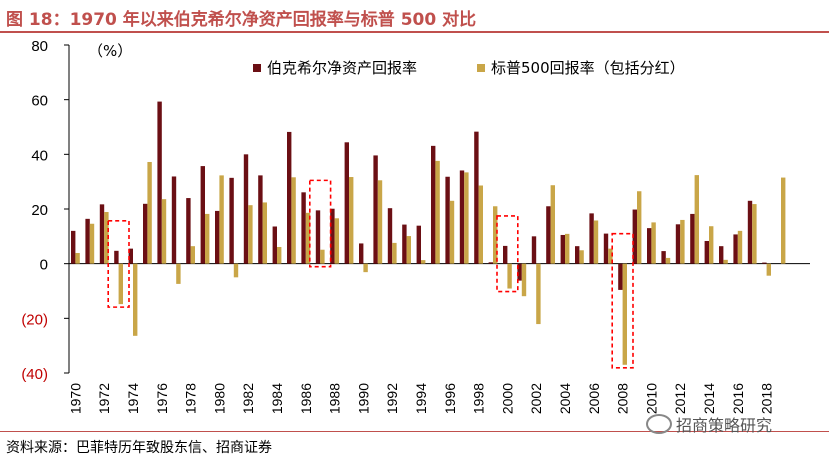  Describe the element at coordinates (421, 398) in the screenshot. I see `x-tick-label: 1994` at that location.